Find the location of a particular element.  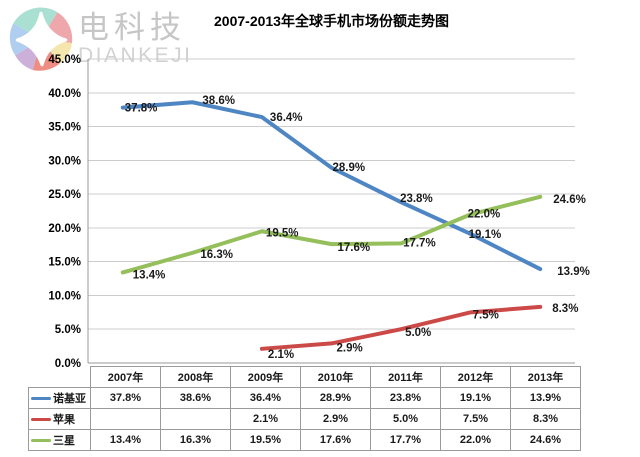

data-label: 5.0% is located at coordinates (418, 333).